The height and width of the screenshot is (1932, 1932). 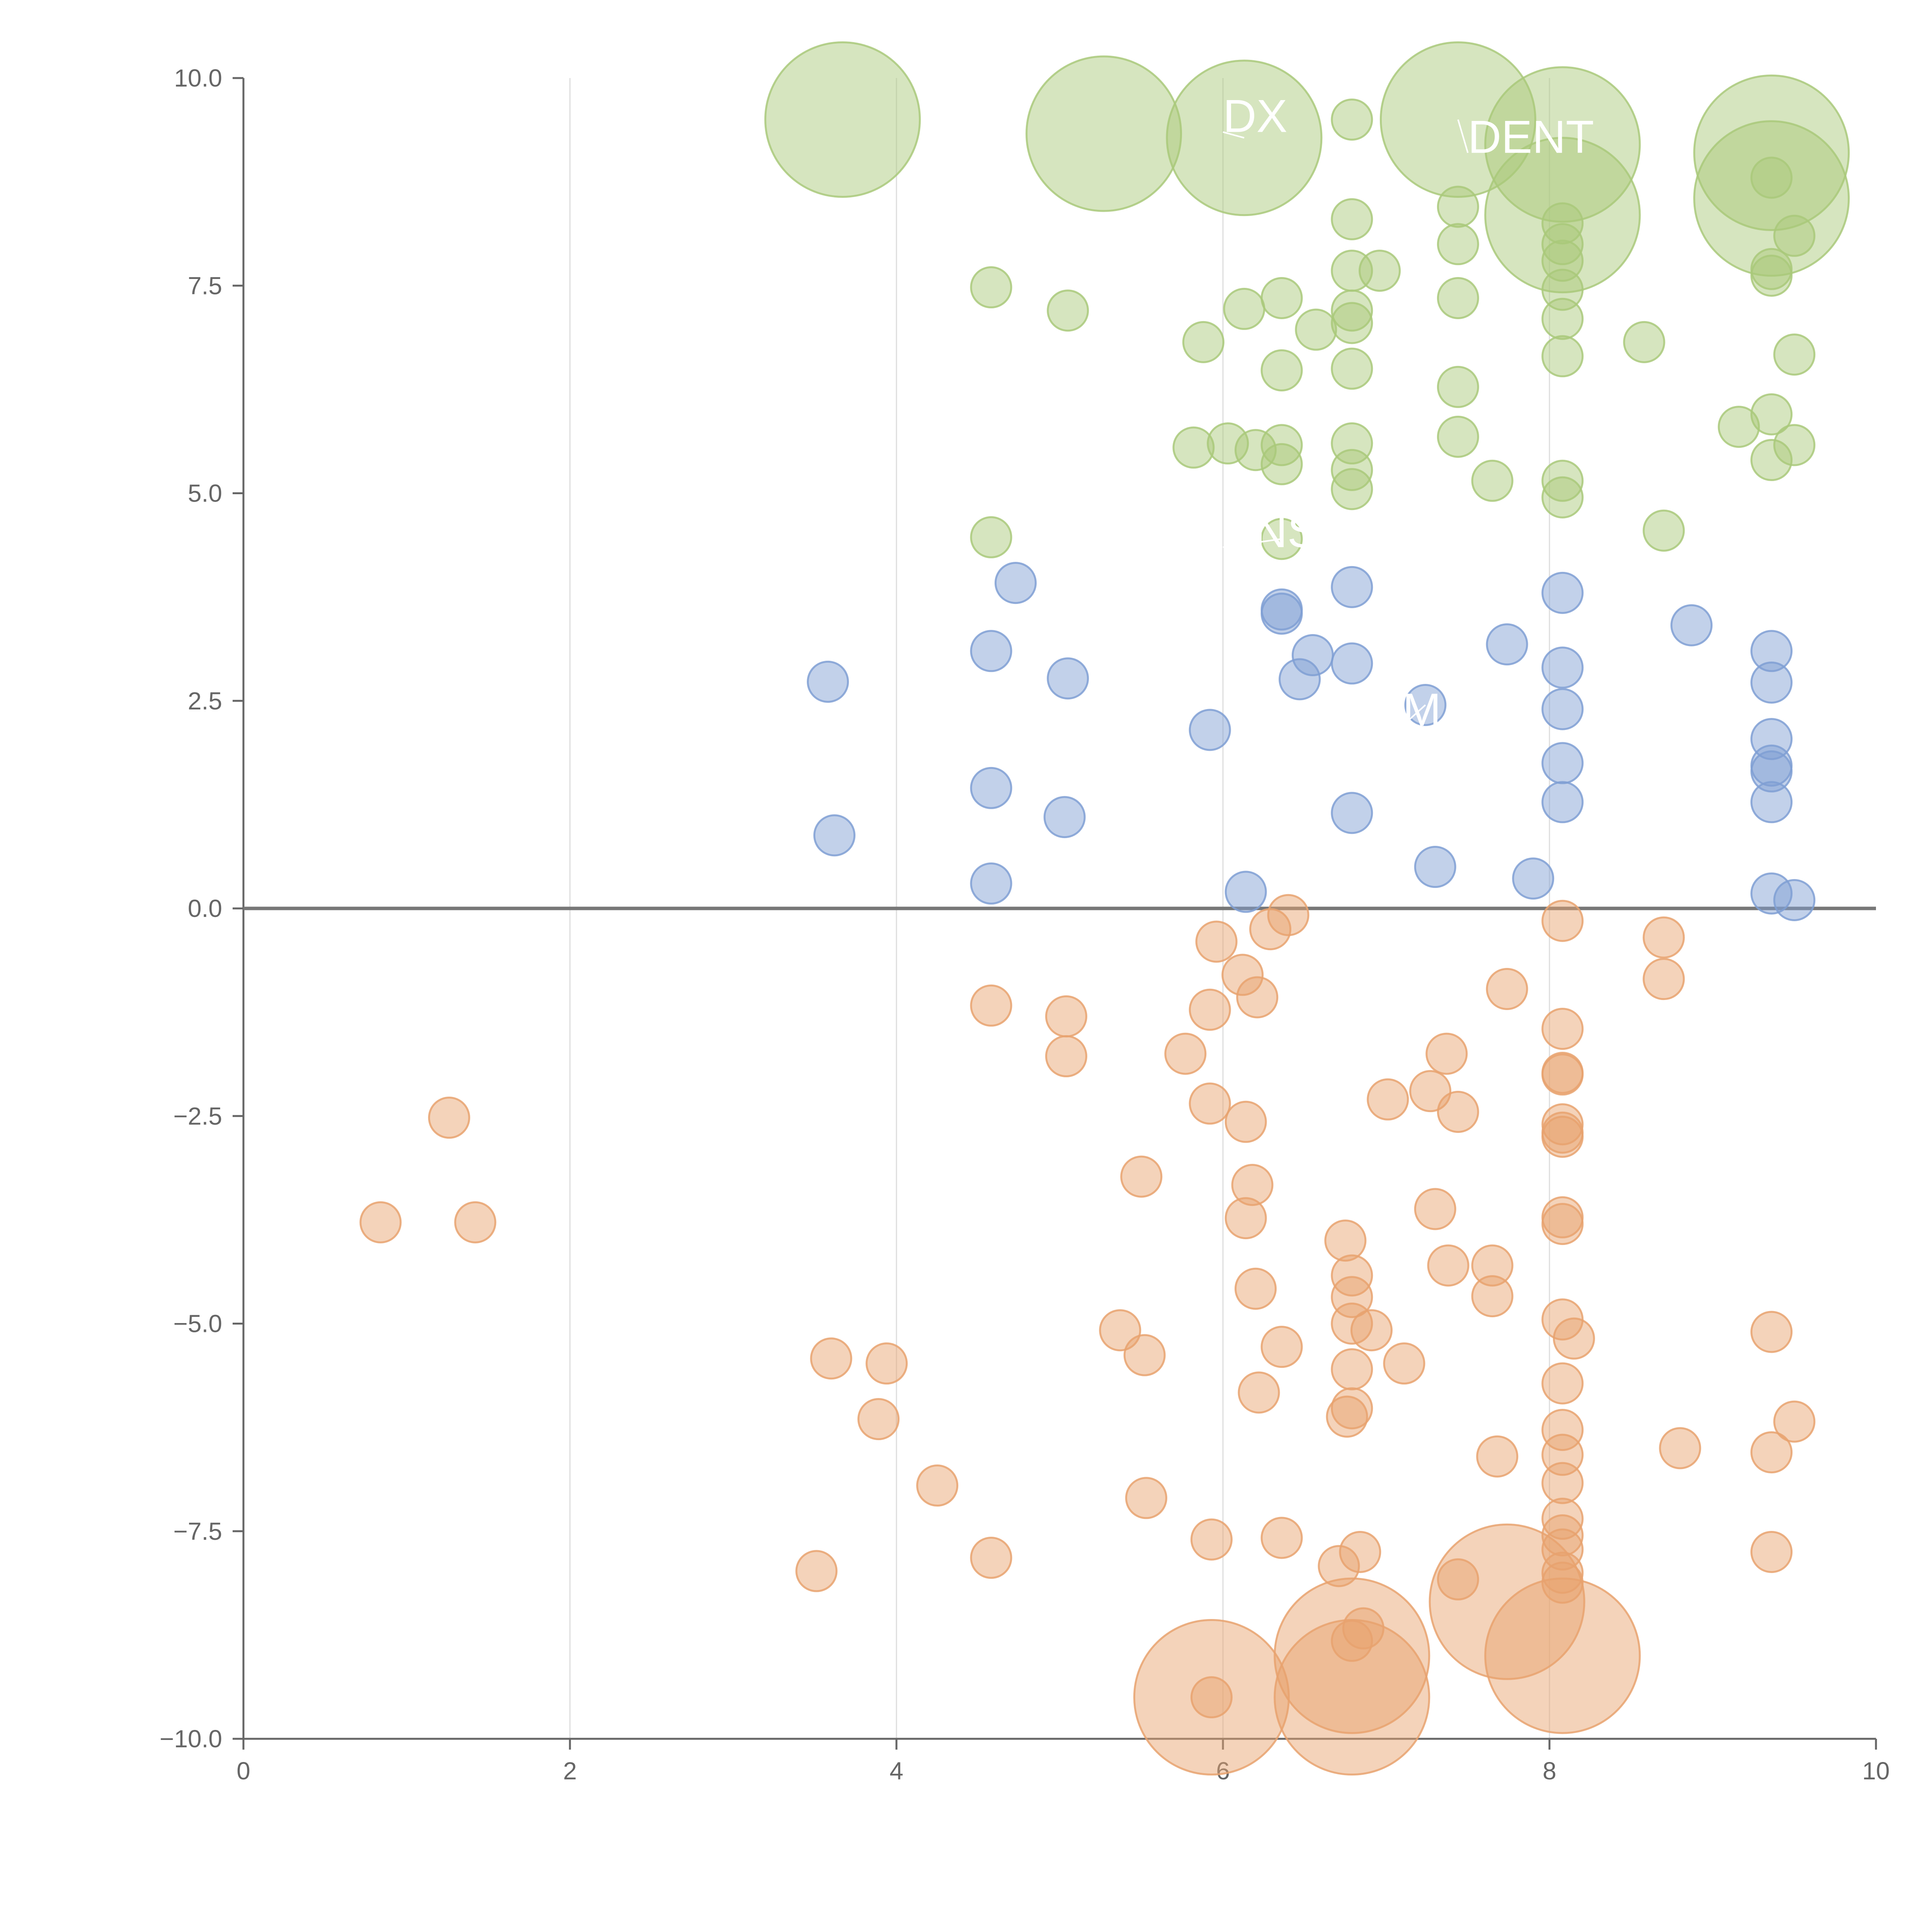 I want to click on y-tick-label: −5.0, so click(x=198, y=1324).